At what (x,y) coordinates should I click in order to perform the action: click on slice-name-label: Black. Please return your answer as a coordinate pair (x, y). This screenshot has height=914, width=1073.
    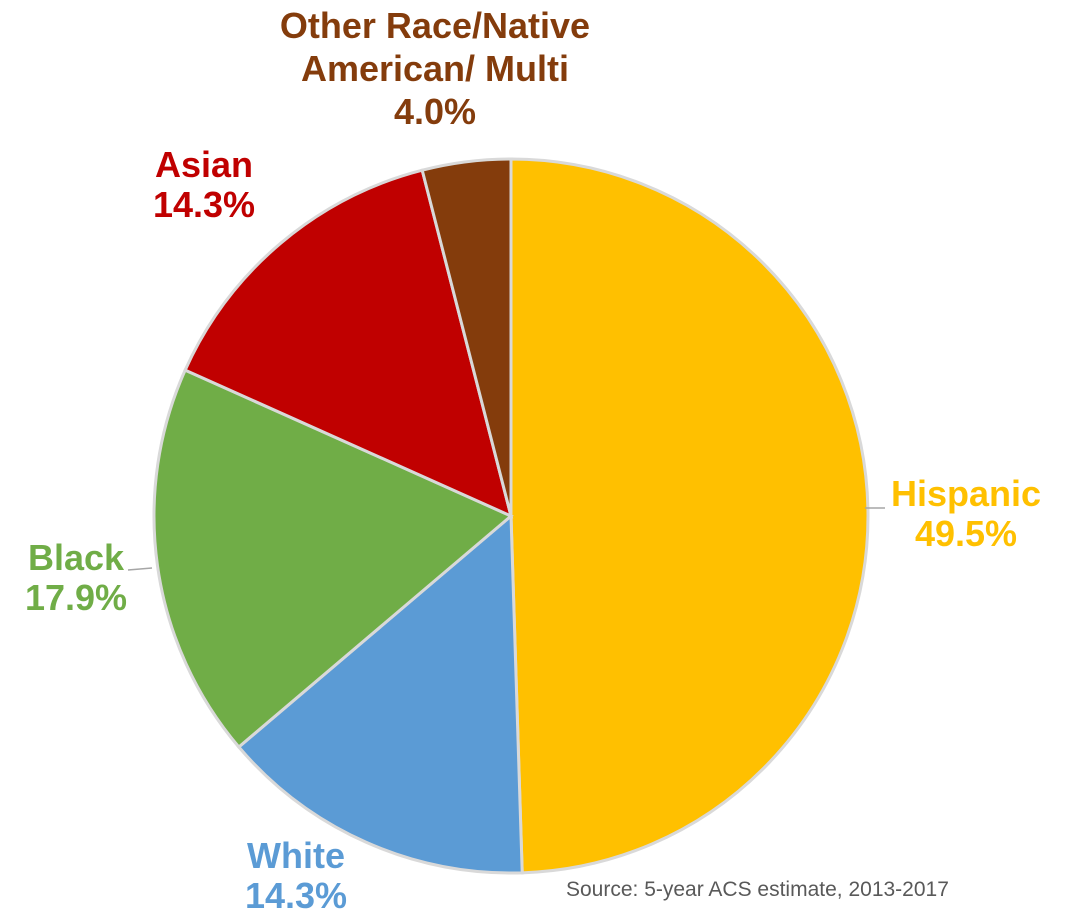
    Looking at the image, I should click on (76, 557).